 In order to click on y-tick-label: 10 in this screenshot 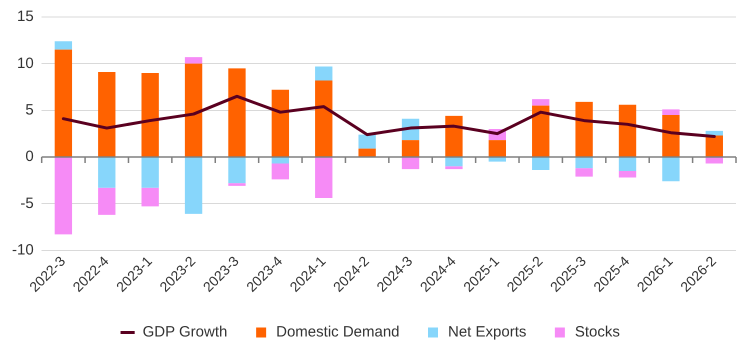, I will do `click(25, 63)`.